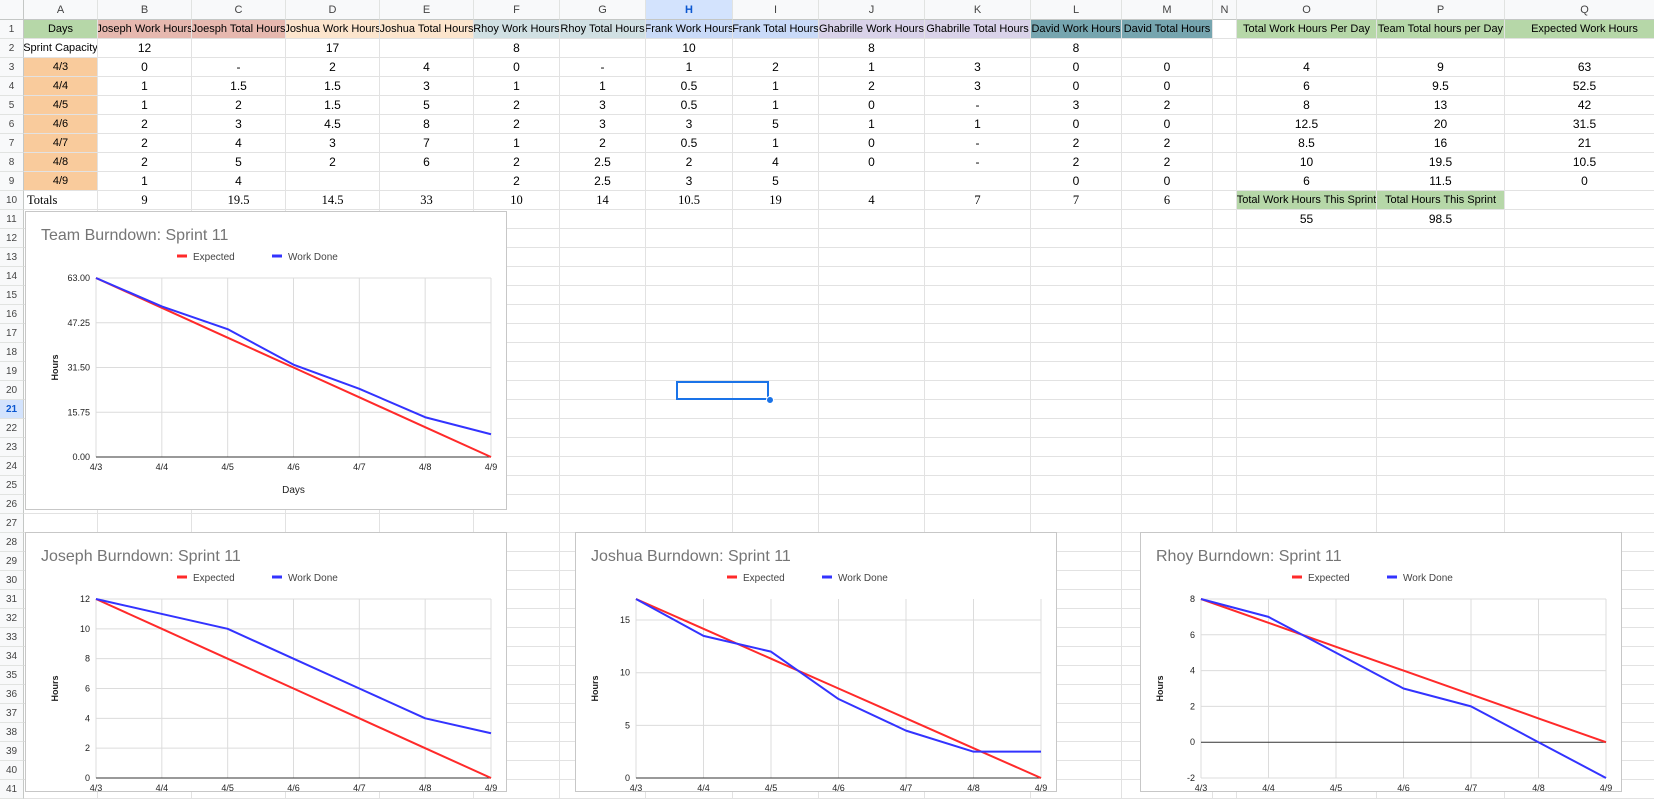 The height and width of the screenshot is (799, 1654). Describe the element at coordinates (603, 143) in the screenshot. I see `cell-g7: 2` at that location.